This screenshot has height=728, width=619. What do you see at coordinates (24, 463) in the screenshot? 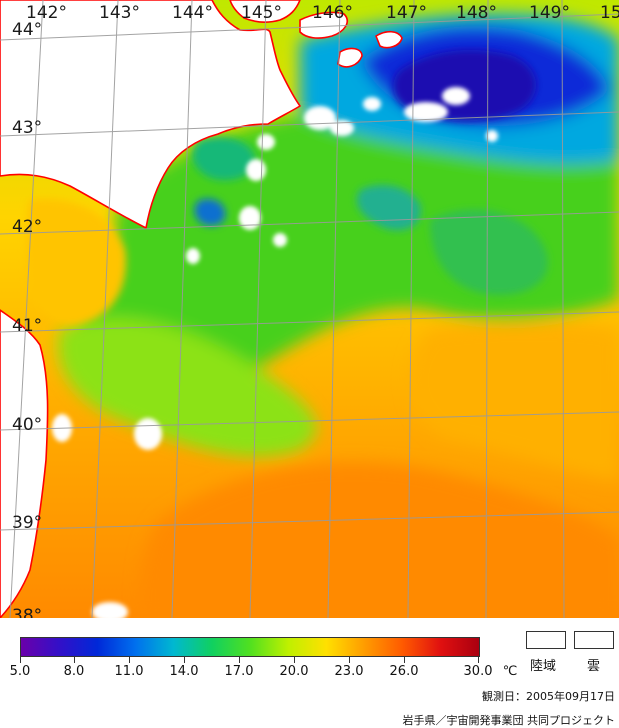
I see `honshu-land` at bounding box center [24, 463].